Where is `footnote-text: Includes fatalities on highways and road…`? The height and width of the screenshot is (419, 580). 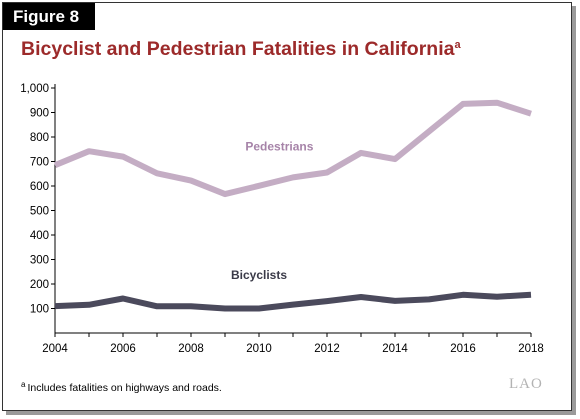
footnote-text: Includes fatalities on highways and road… is located at coordinates (124, 388).